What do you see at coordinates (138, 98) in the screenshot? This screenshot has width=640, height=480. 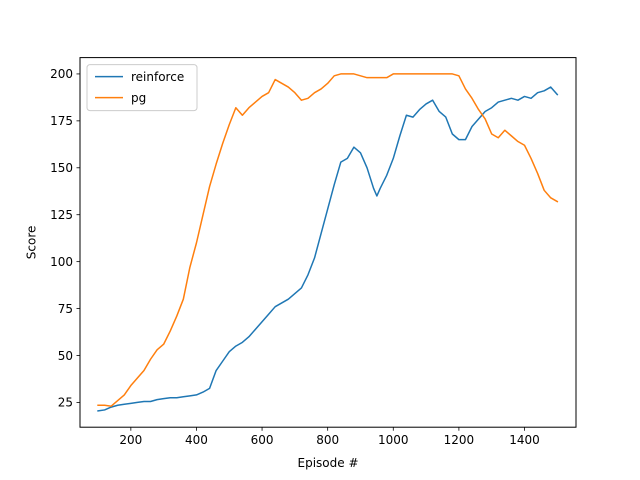 I see `legend-label-pg: pg` at bounding box center [138, 98].